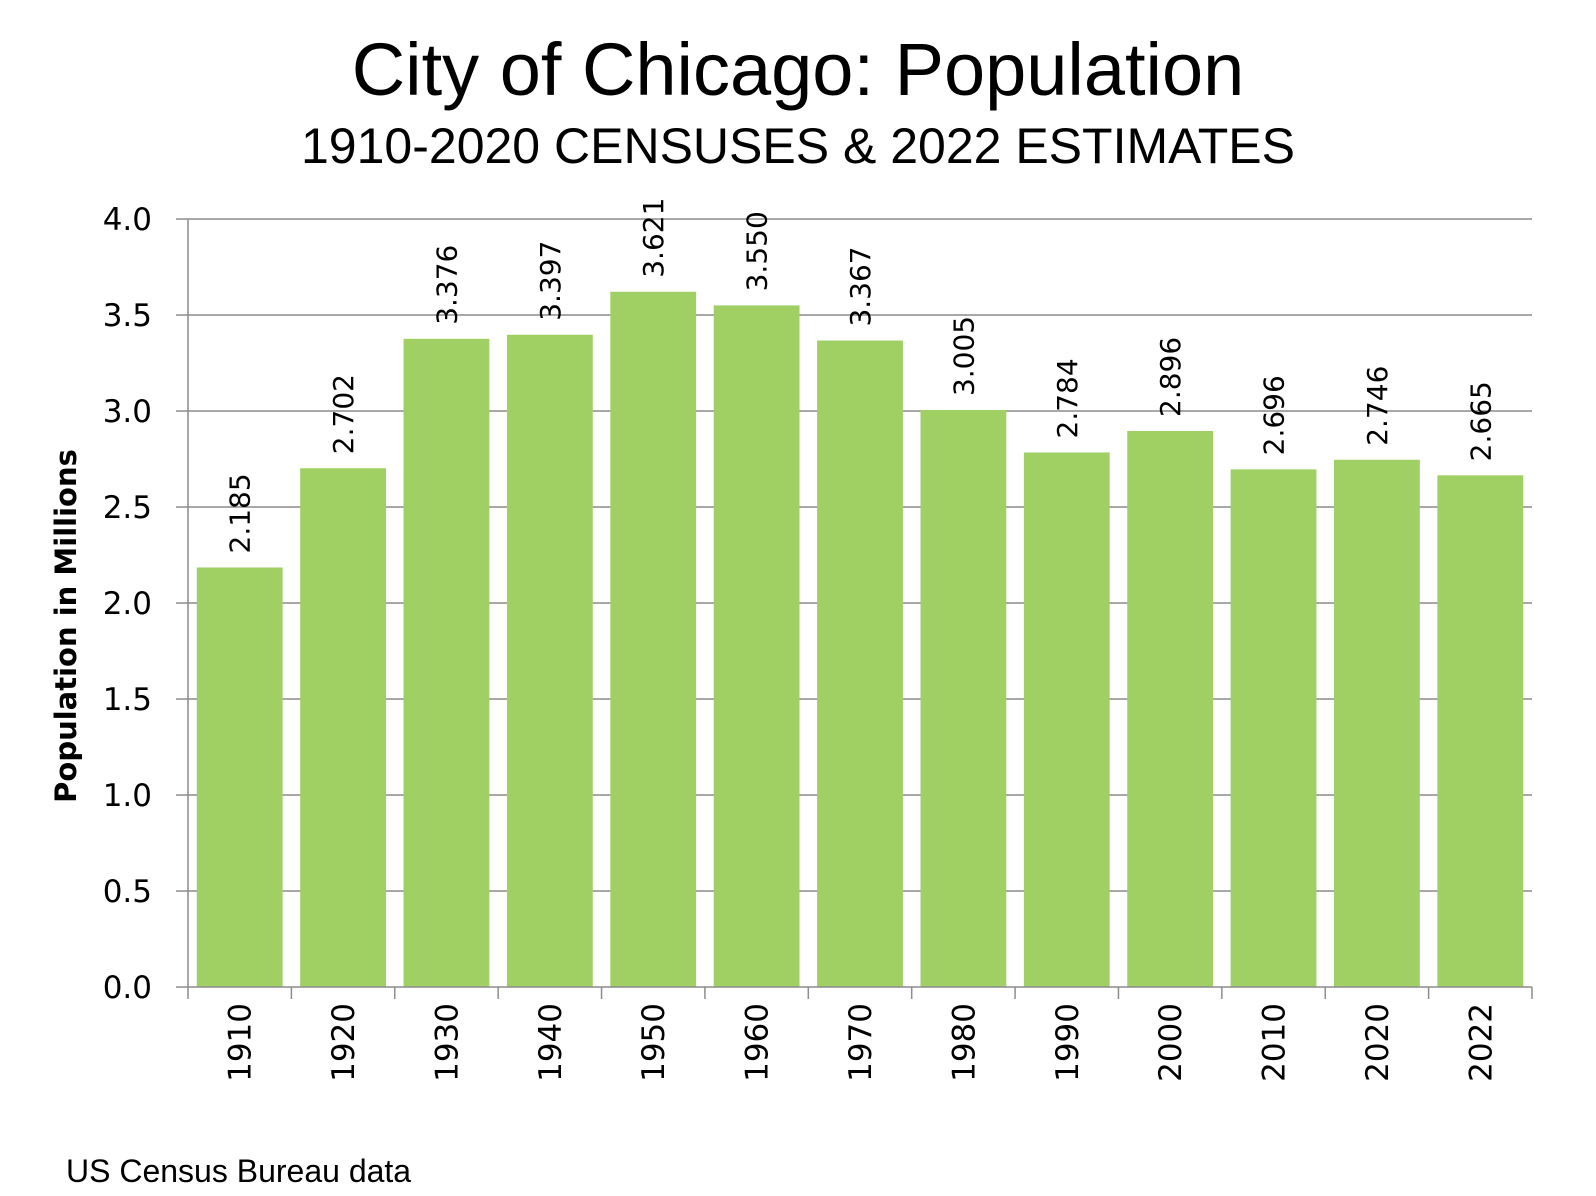  What do you see at coordinates (239, 1171) in the screenshot?
I see `source-note: US Census Bureau data` at bounding box center [239, 1171].